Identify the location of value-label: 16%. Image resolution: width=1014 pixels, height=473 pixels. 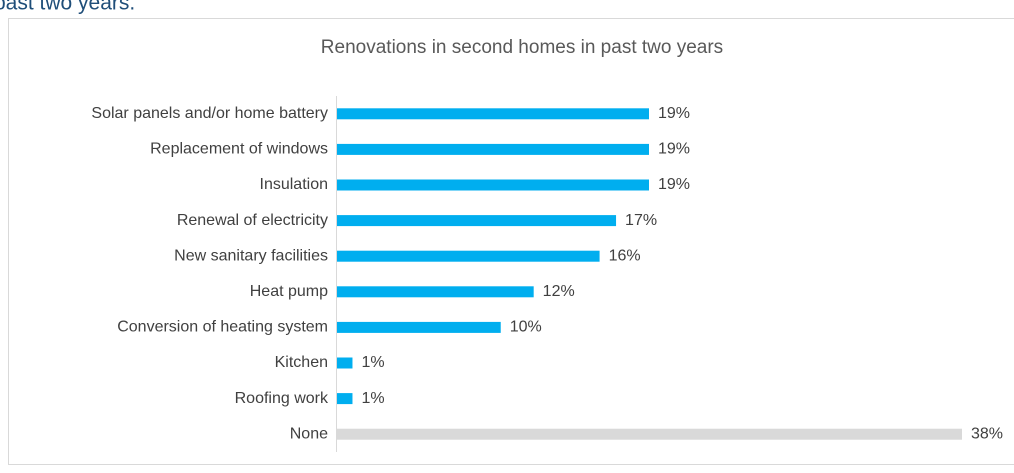
(625, 255).